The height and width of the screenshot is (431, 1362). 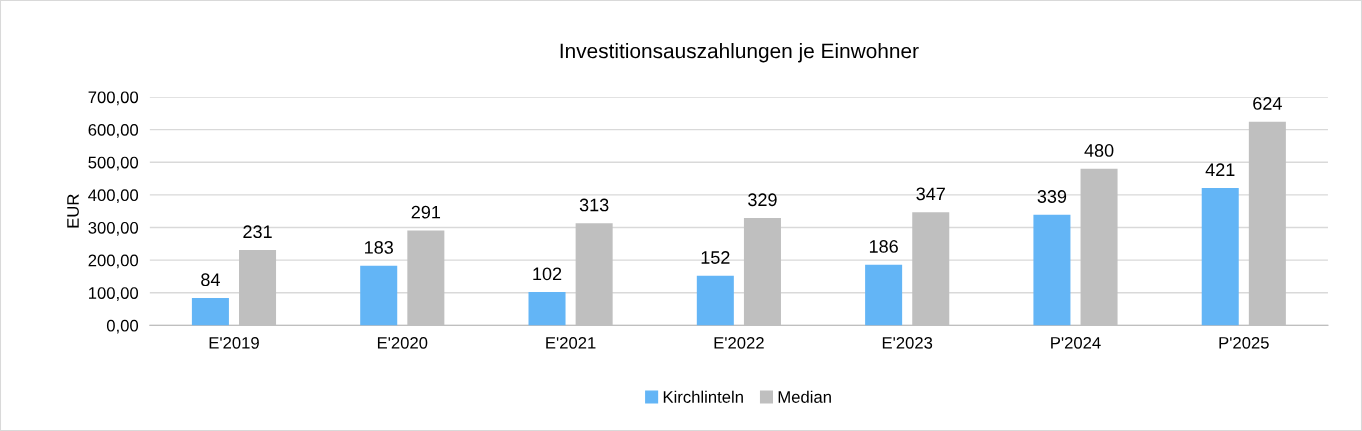 I want to click on x-tick-label: E'2023, so click(x=907, y=342).